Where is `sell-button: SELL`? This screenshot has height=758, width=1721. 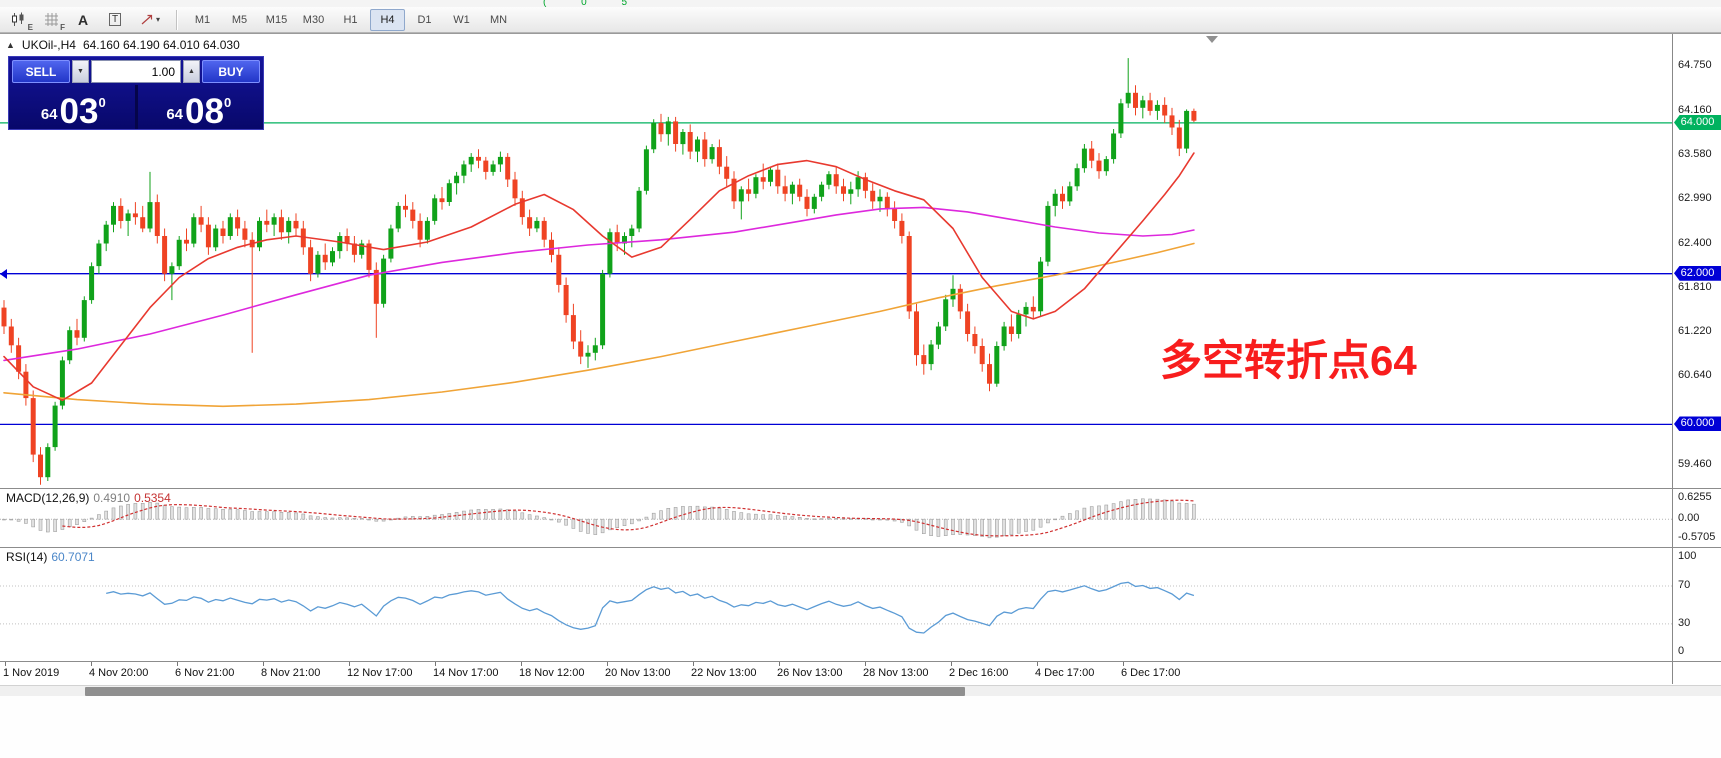
sell-button: SELL is located at coordinates (41, 71).